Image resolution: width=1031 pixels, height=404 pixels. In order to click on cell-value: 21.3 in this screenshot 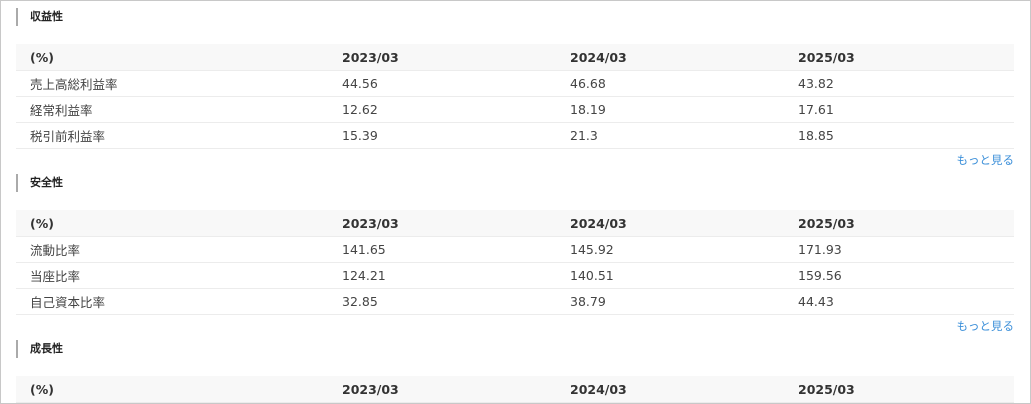, I will do `click(670, 135)`.